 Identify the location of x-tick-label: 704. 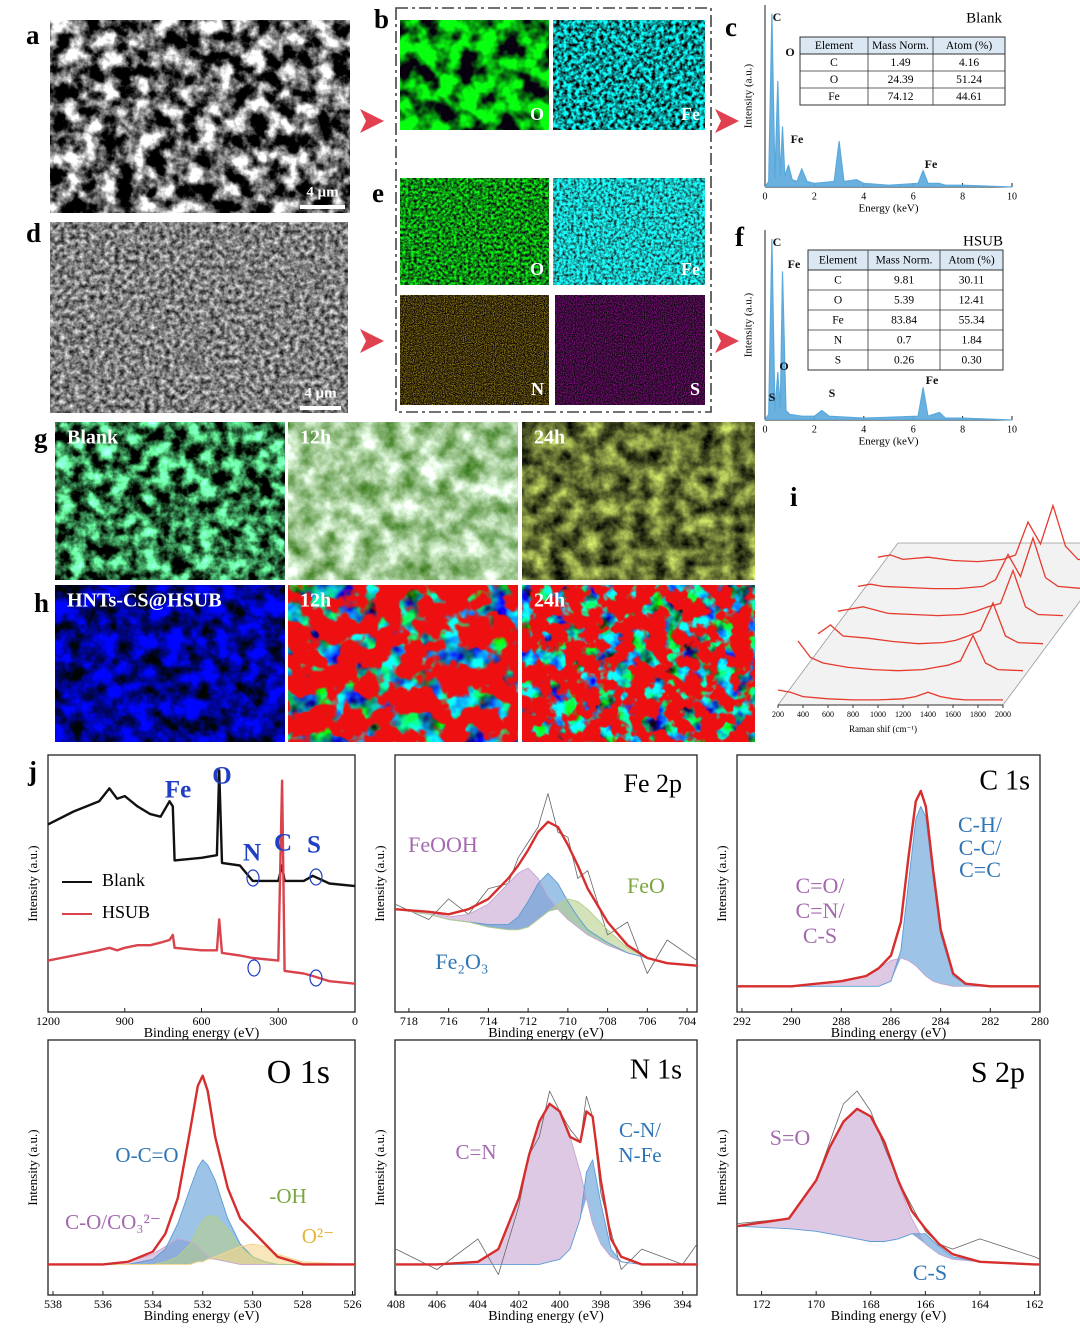
(687, 1021).